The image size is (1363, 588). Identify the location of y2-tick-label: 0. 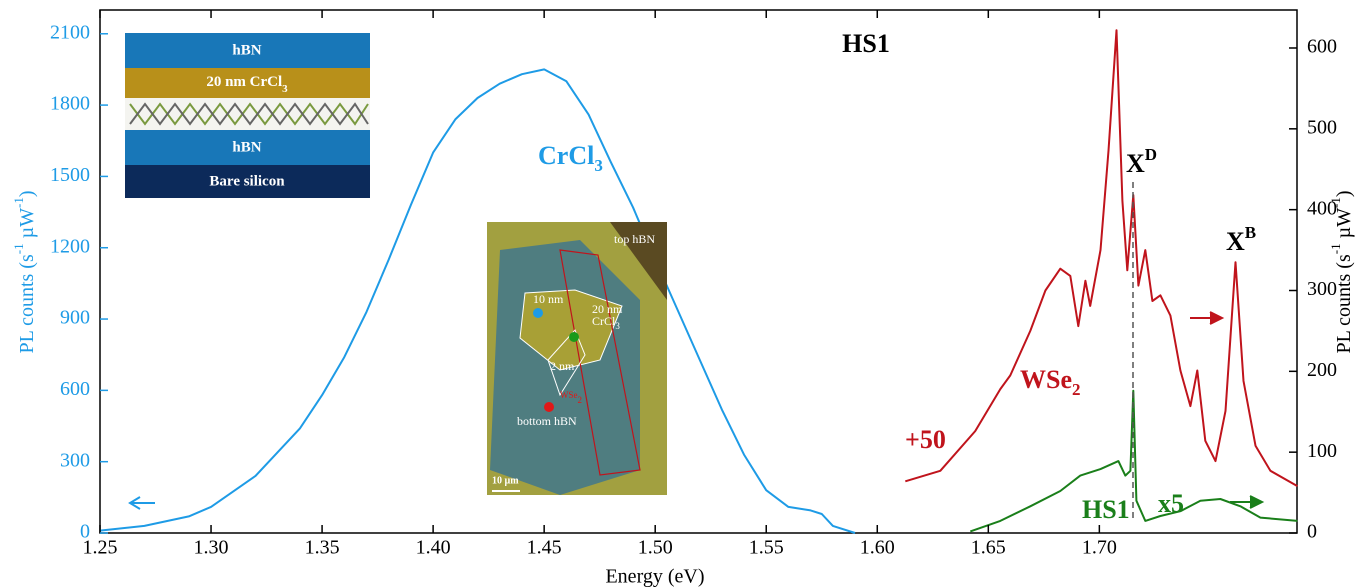
(1312, 532).